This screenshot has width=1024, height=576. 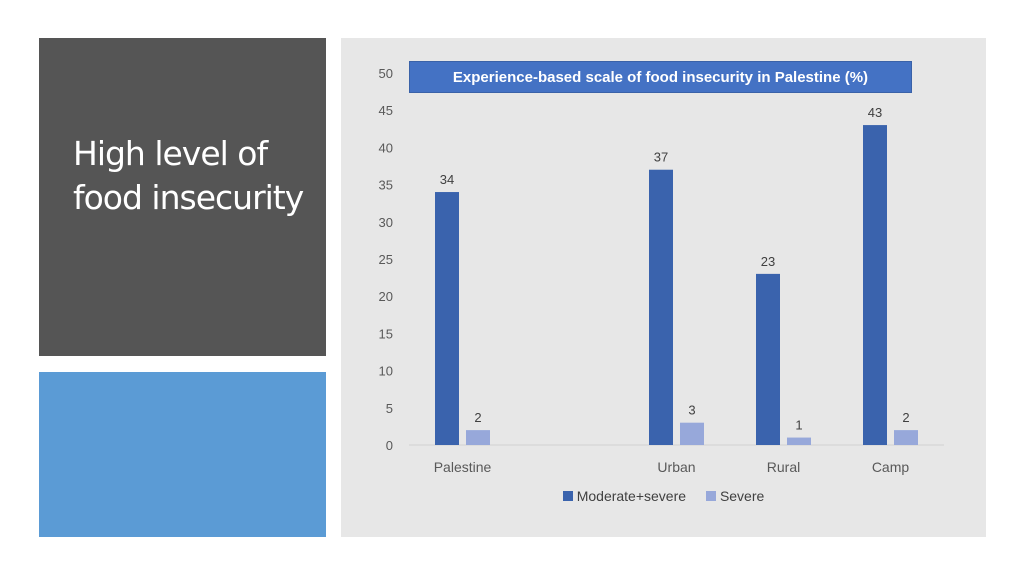 I want to click on x-category-label: Camp, so click(x=891, y=467).